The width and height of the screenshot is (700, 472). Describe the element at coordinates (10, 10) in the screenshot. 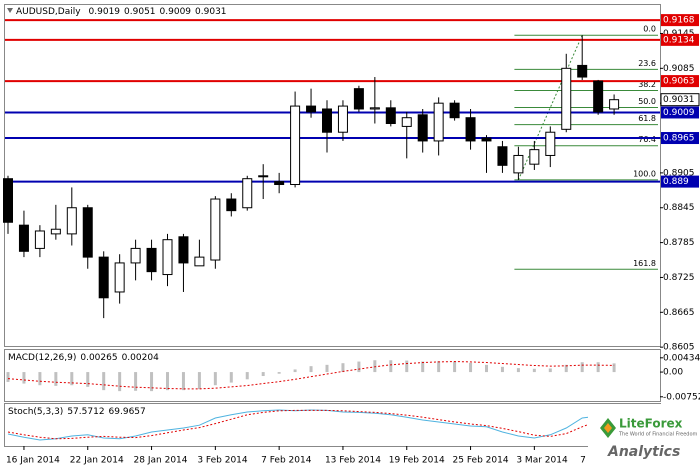

I see `menu-icon` at that location.